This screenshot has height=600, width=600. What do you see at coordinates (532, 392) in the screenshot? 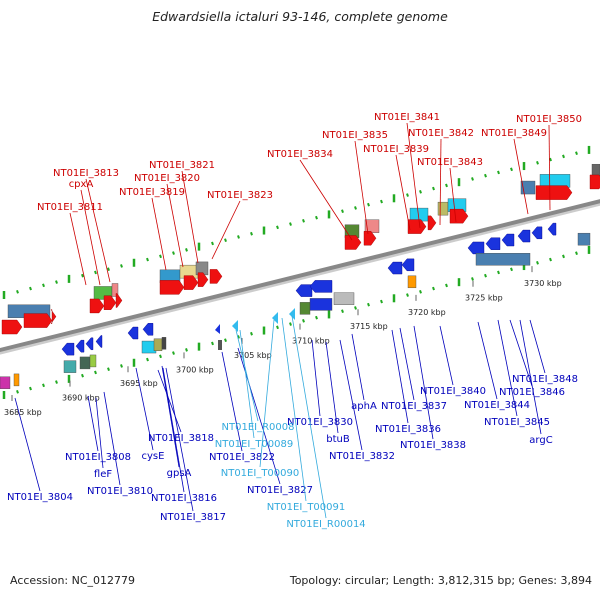
I see `label-nt01ei-3846: NT01EI_3846` at bounding box center [532, 392].